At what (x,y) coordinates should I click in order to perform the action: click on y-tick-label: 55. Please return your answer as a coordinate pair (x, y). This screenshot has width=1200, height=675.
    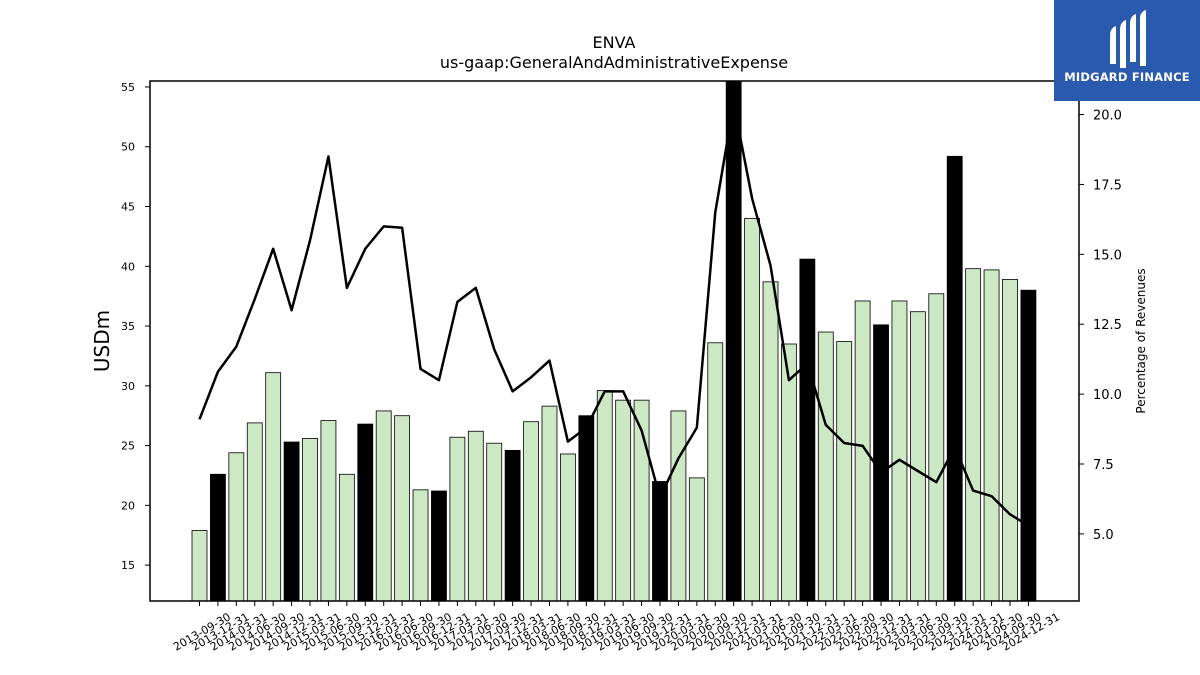
    Looking at the image, I should click on (128, 87).